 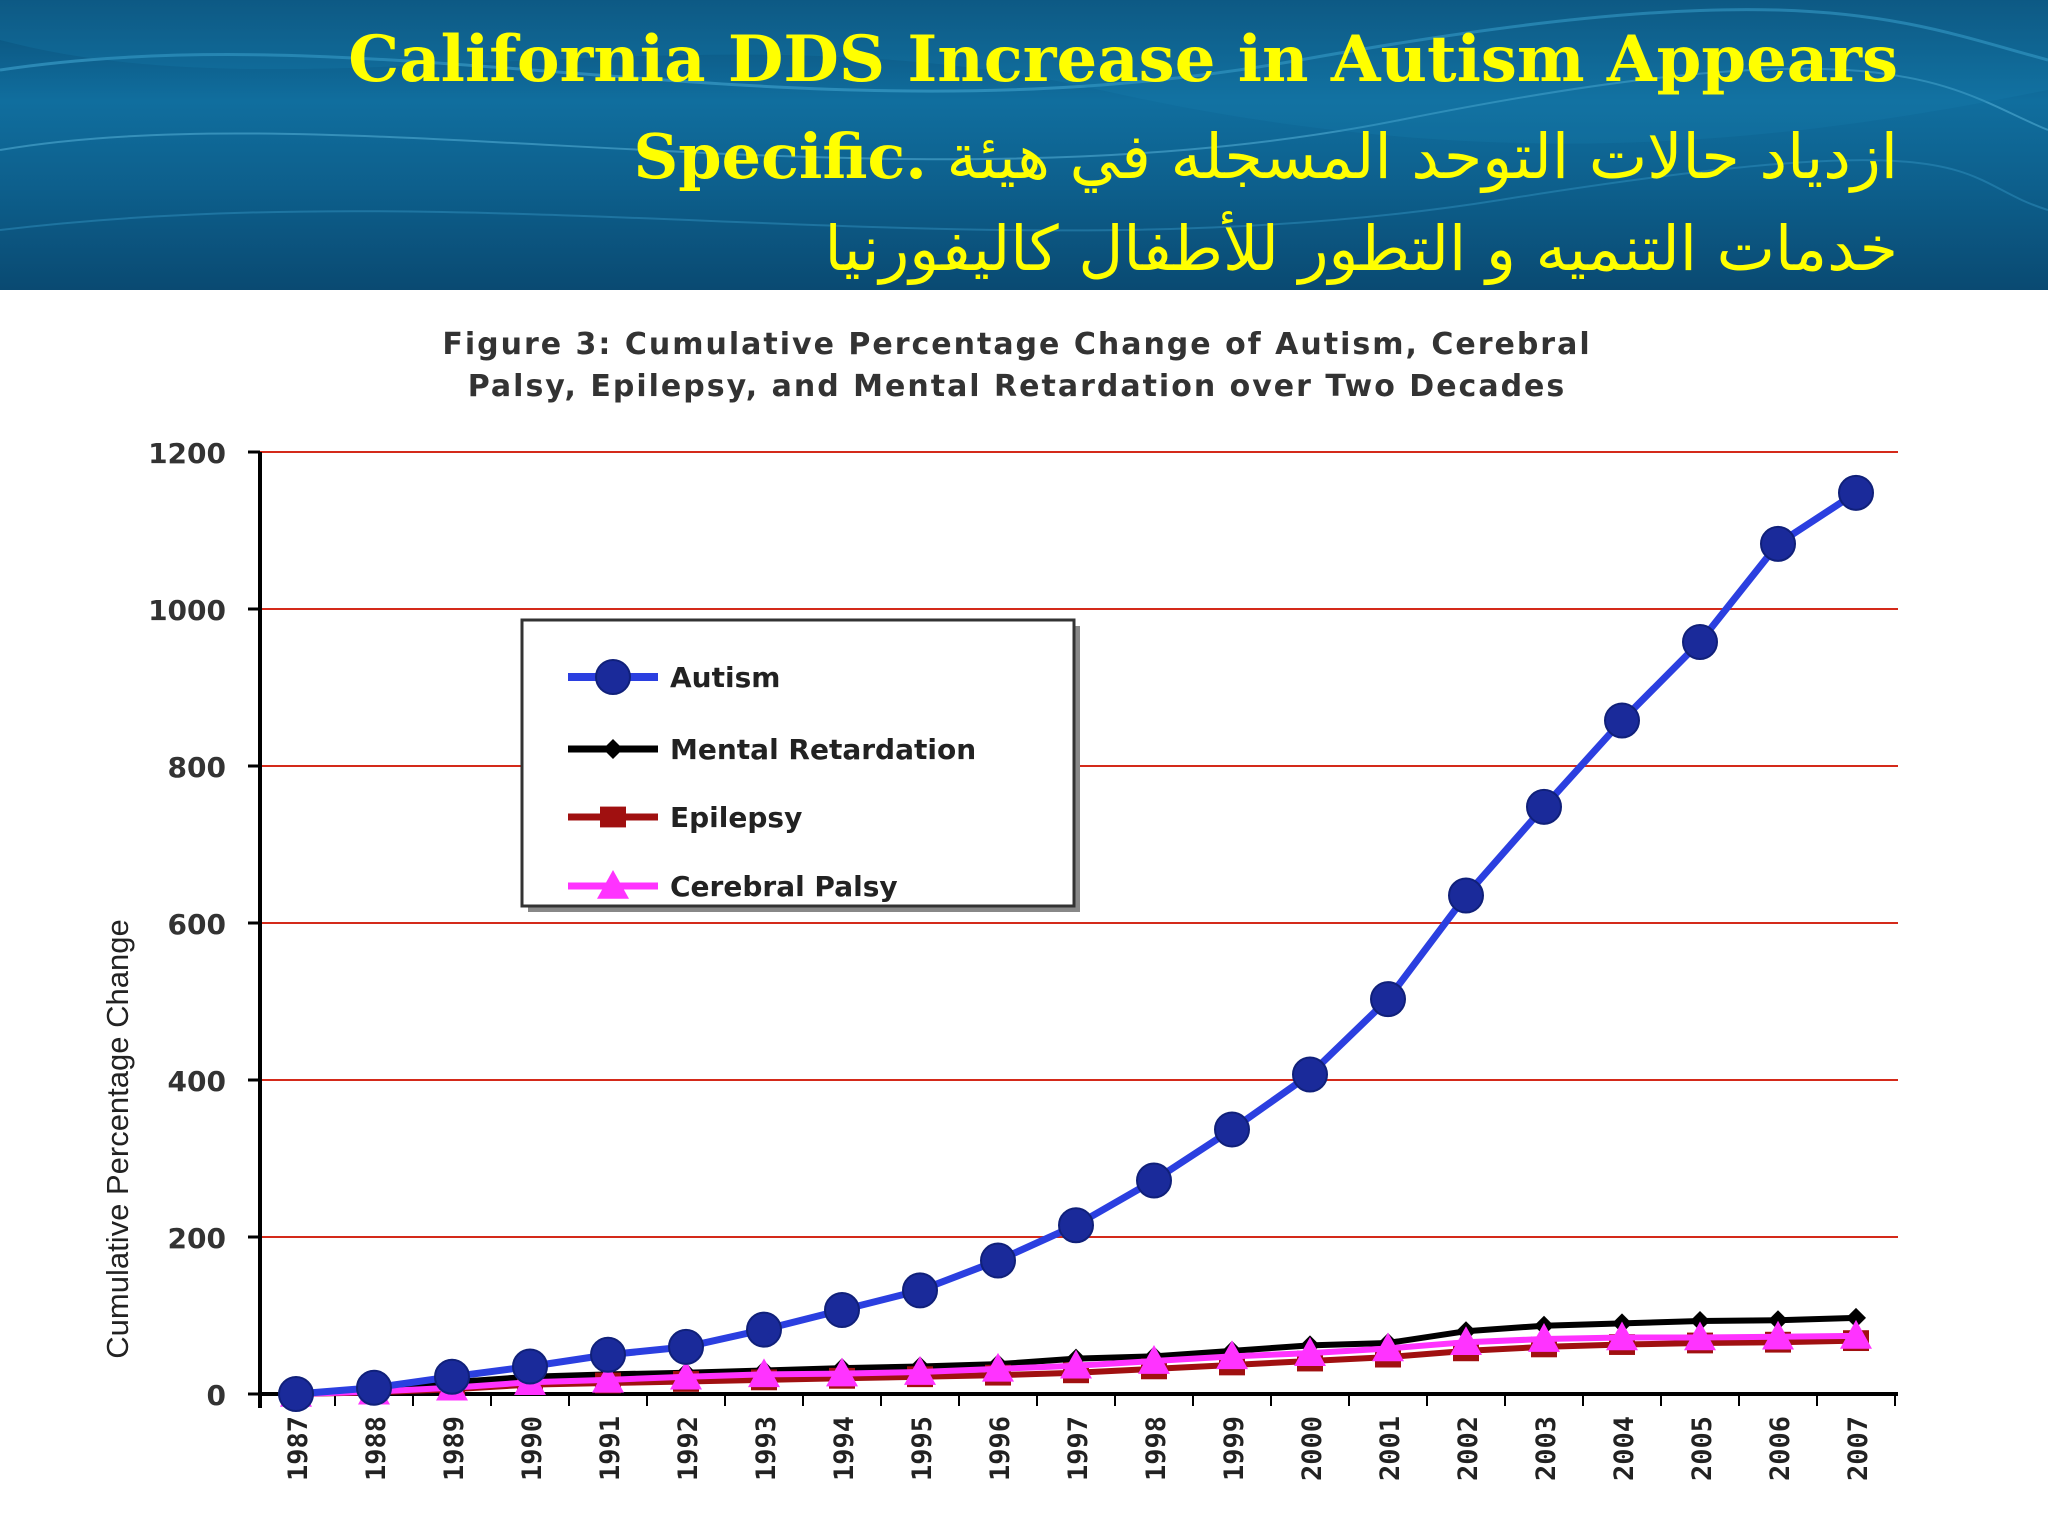 What do you see at coordinates (187, 610) in the screenshot?
I see `y-tick-label: 1000` at bounding box center [187, 610].